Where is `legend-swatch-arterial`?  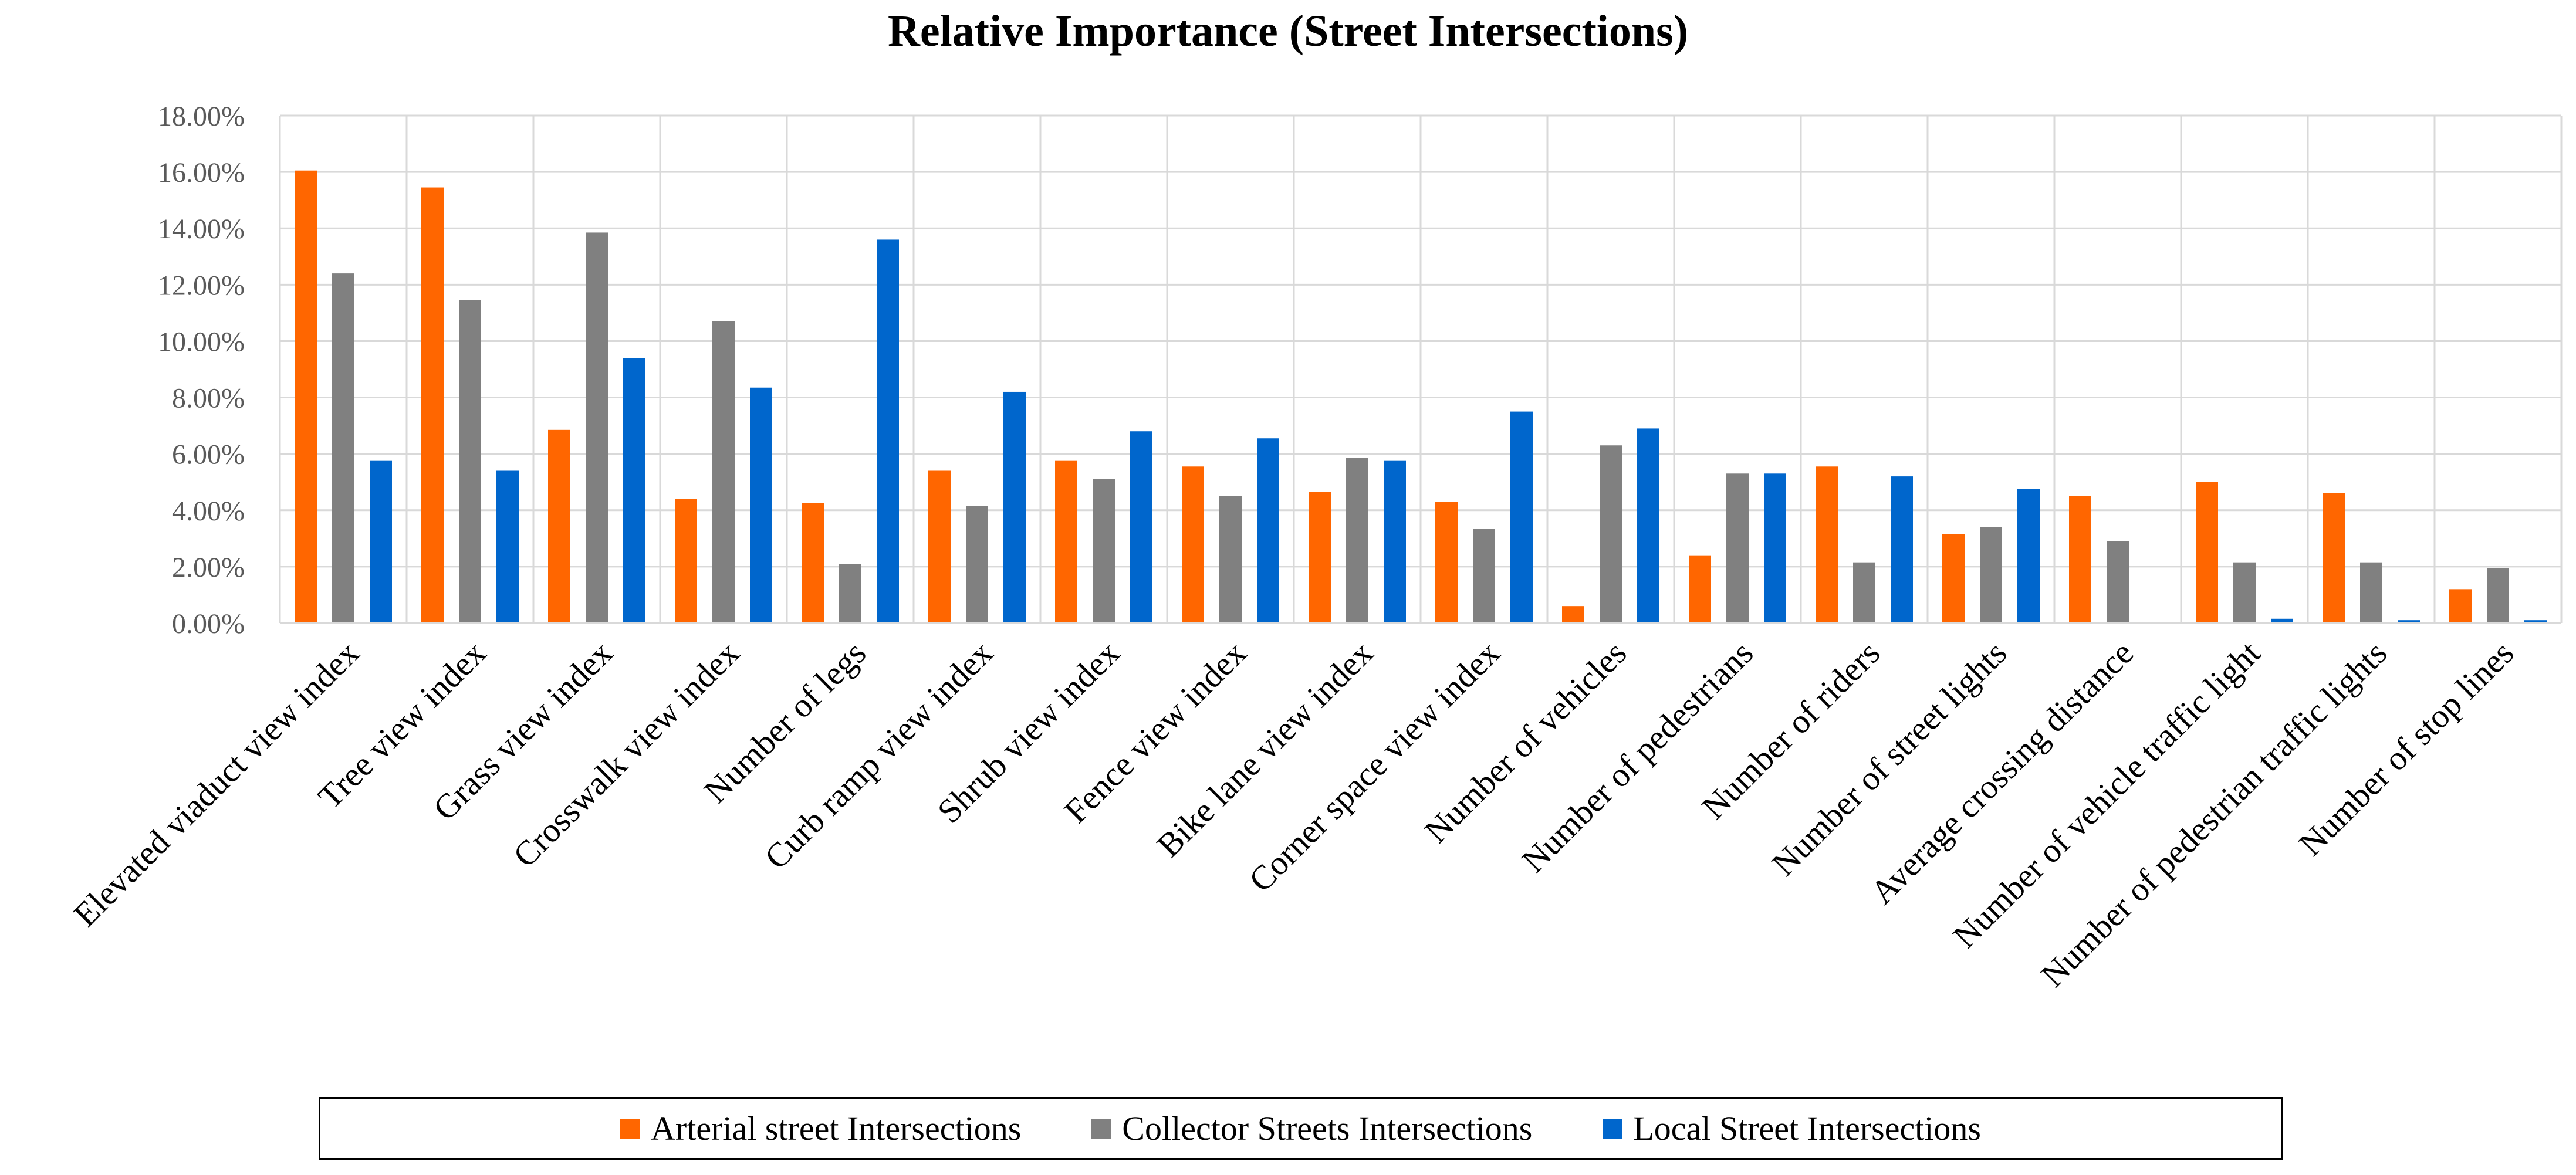 legend-swatch-arterial is located at coordinates (630, 1128).